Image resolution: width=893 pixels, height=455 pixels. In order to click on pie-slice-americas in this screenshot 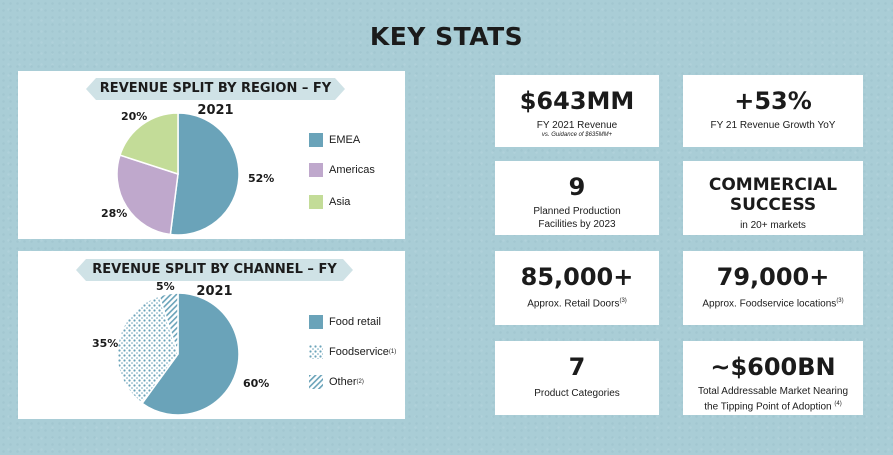, I will do `click(147, 195)`.